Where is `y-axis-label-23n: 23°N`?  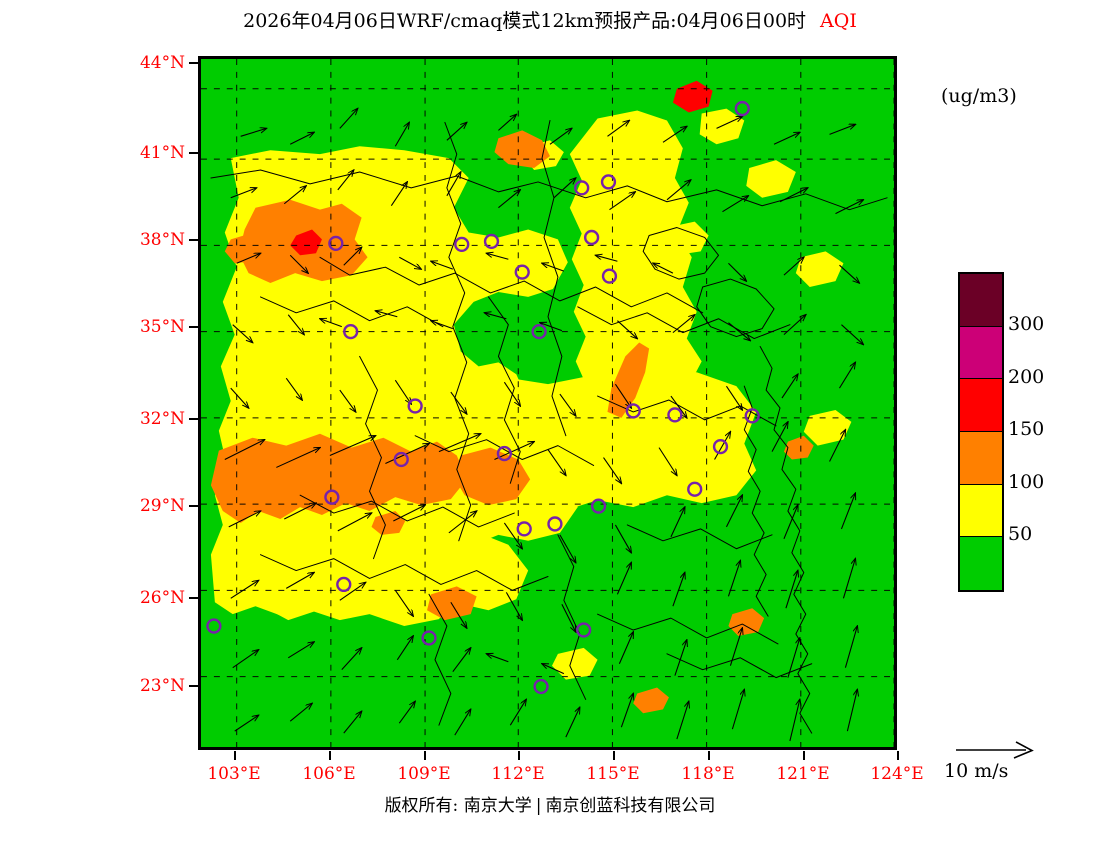 y-axis-label-23n: 23°N is located at coordinates (162, 686).